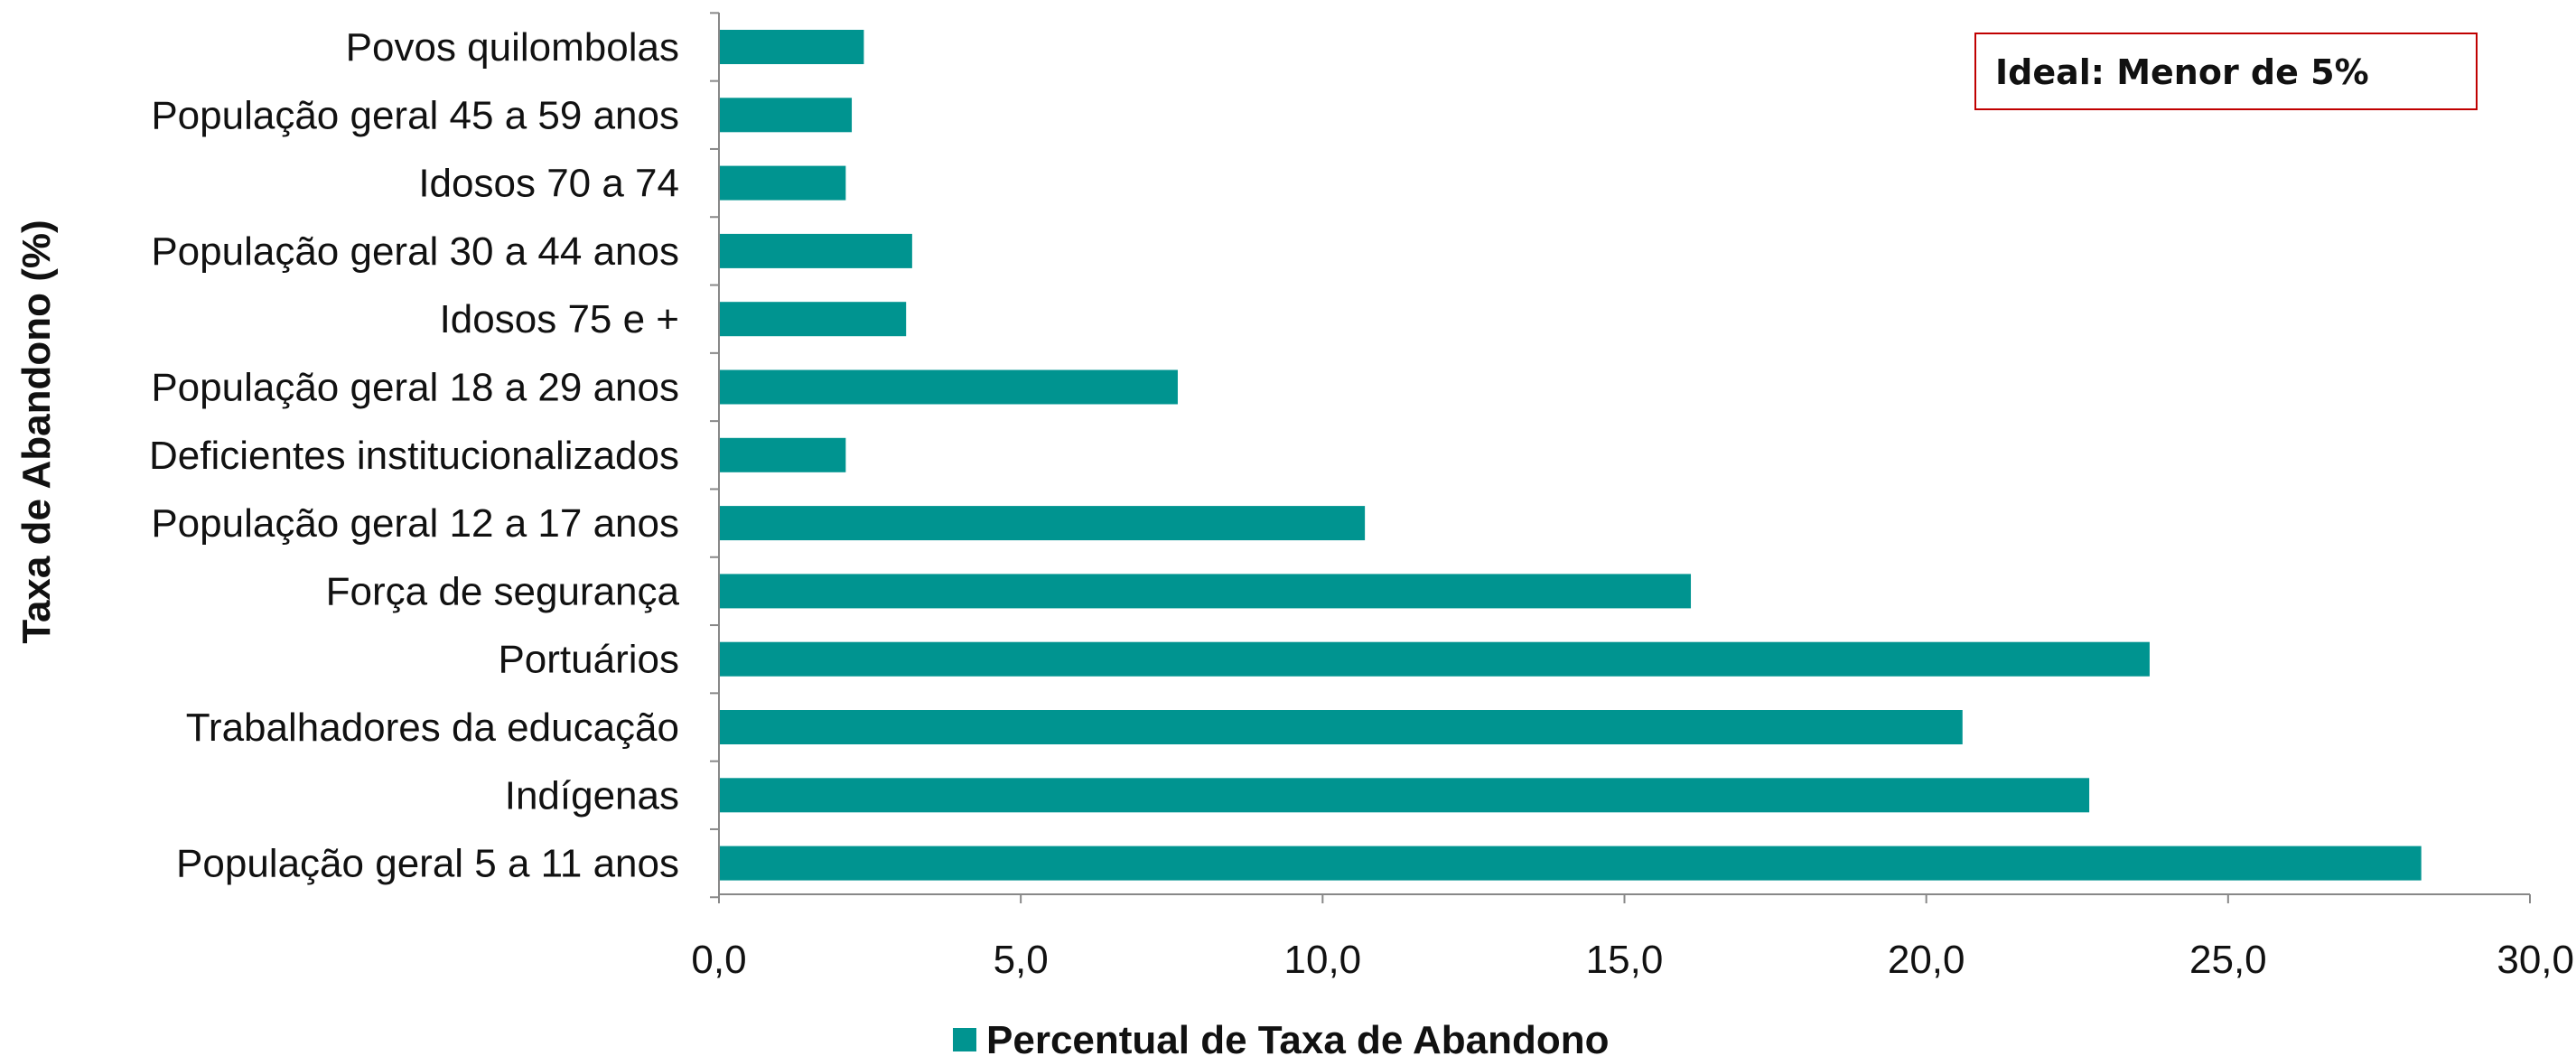 This screenshot has height=1056, width=2576. Describe the element at coordinates (1625, 960) in the screenshot. I see `x-tick-label: 15,0` at that location.